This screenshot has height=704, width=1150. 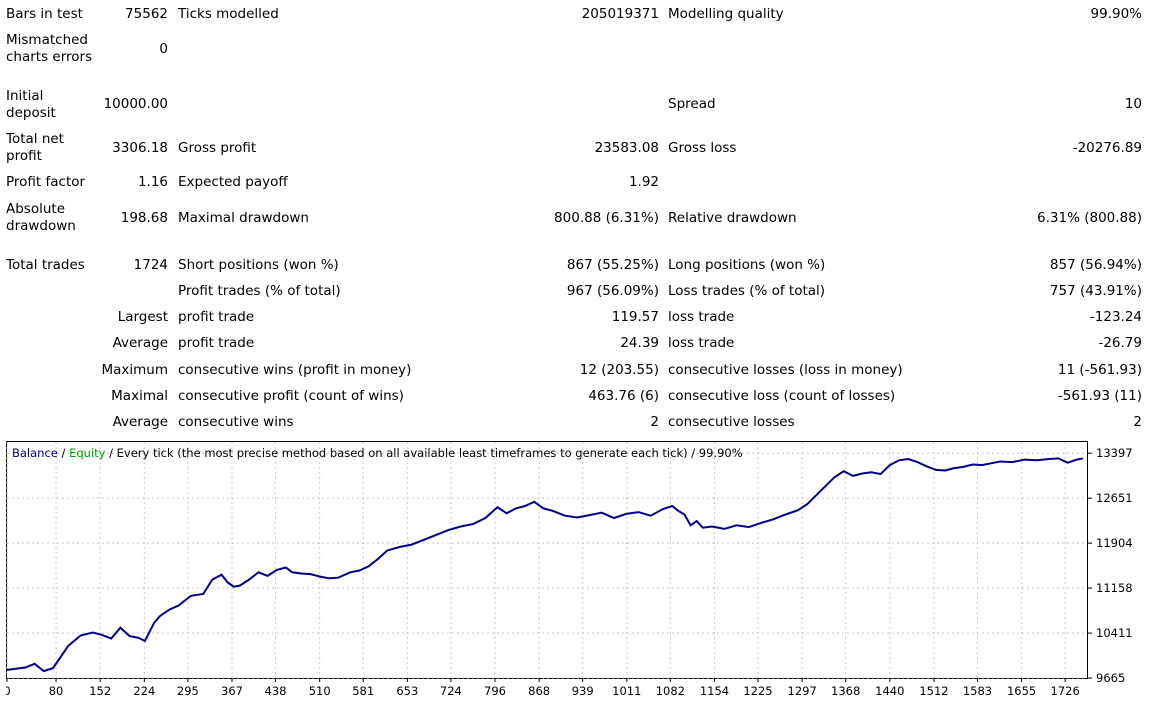 I want to click on modelling-quality-label: Modelling quality, so click(x=726, y=14).